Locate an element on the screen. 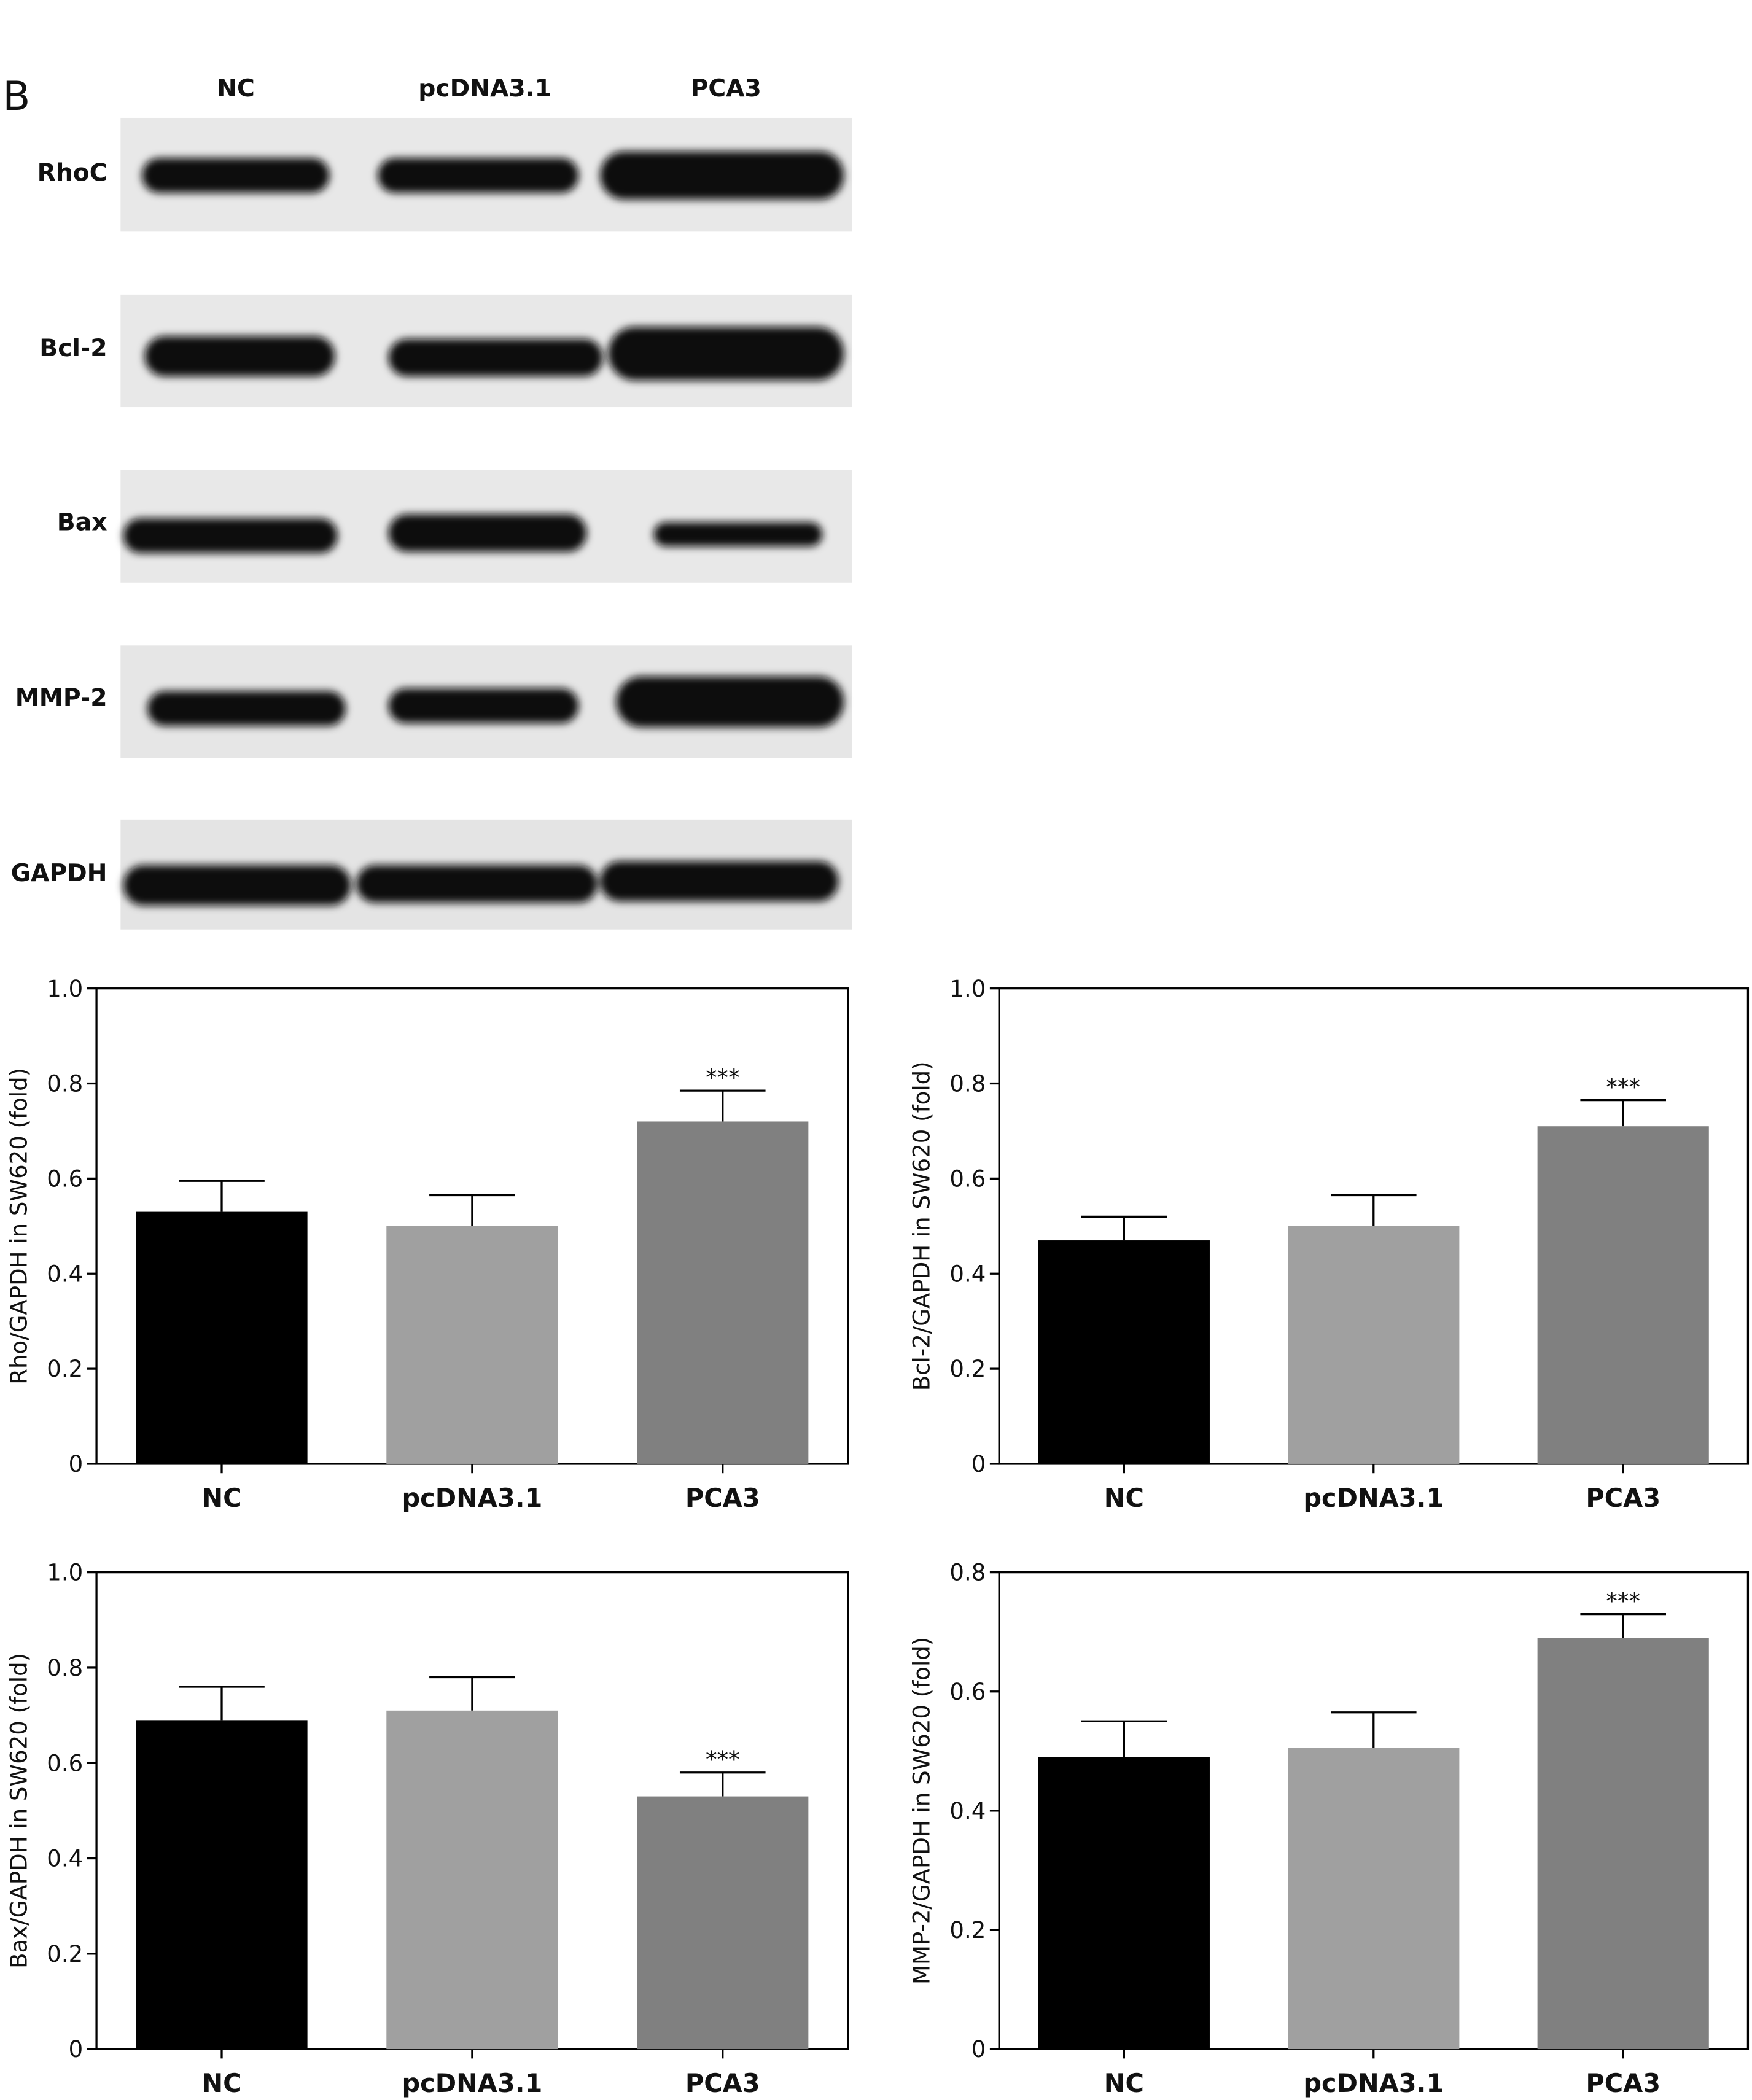 This screenshot has width=1752, height=2100. y-axis-label: Bcl-2/GAPDH in SW620 (fold) is located at coordinates (922, 1226).